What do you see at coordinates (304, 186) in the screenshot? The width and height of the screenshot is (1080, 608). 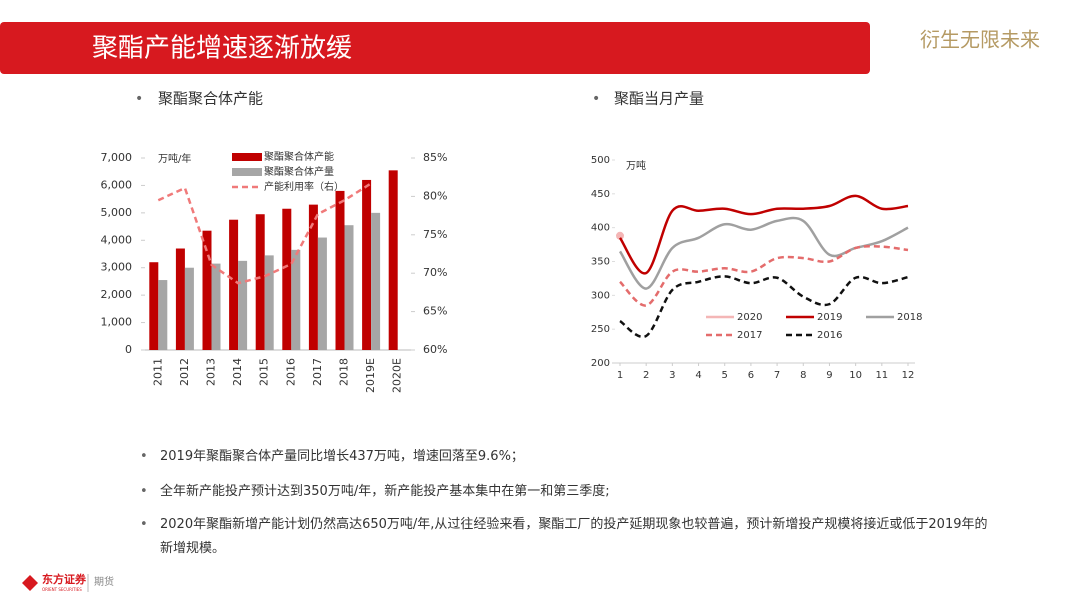 I see `legend-label: 产能利用率（右）` at bounding box center [304, 186].